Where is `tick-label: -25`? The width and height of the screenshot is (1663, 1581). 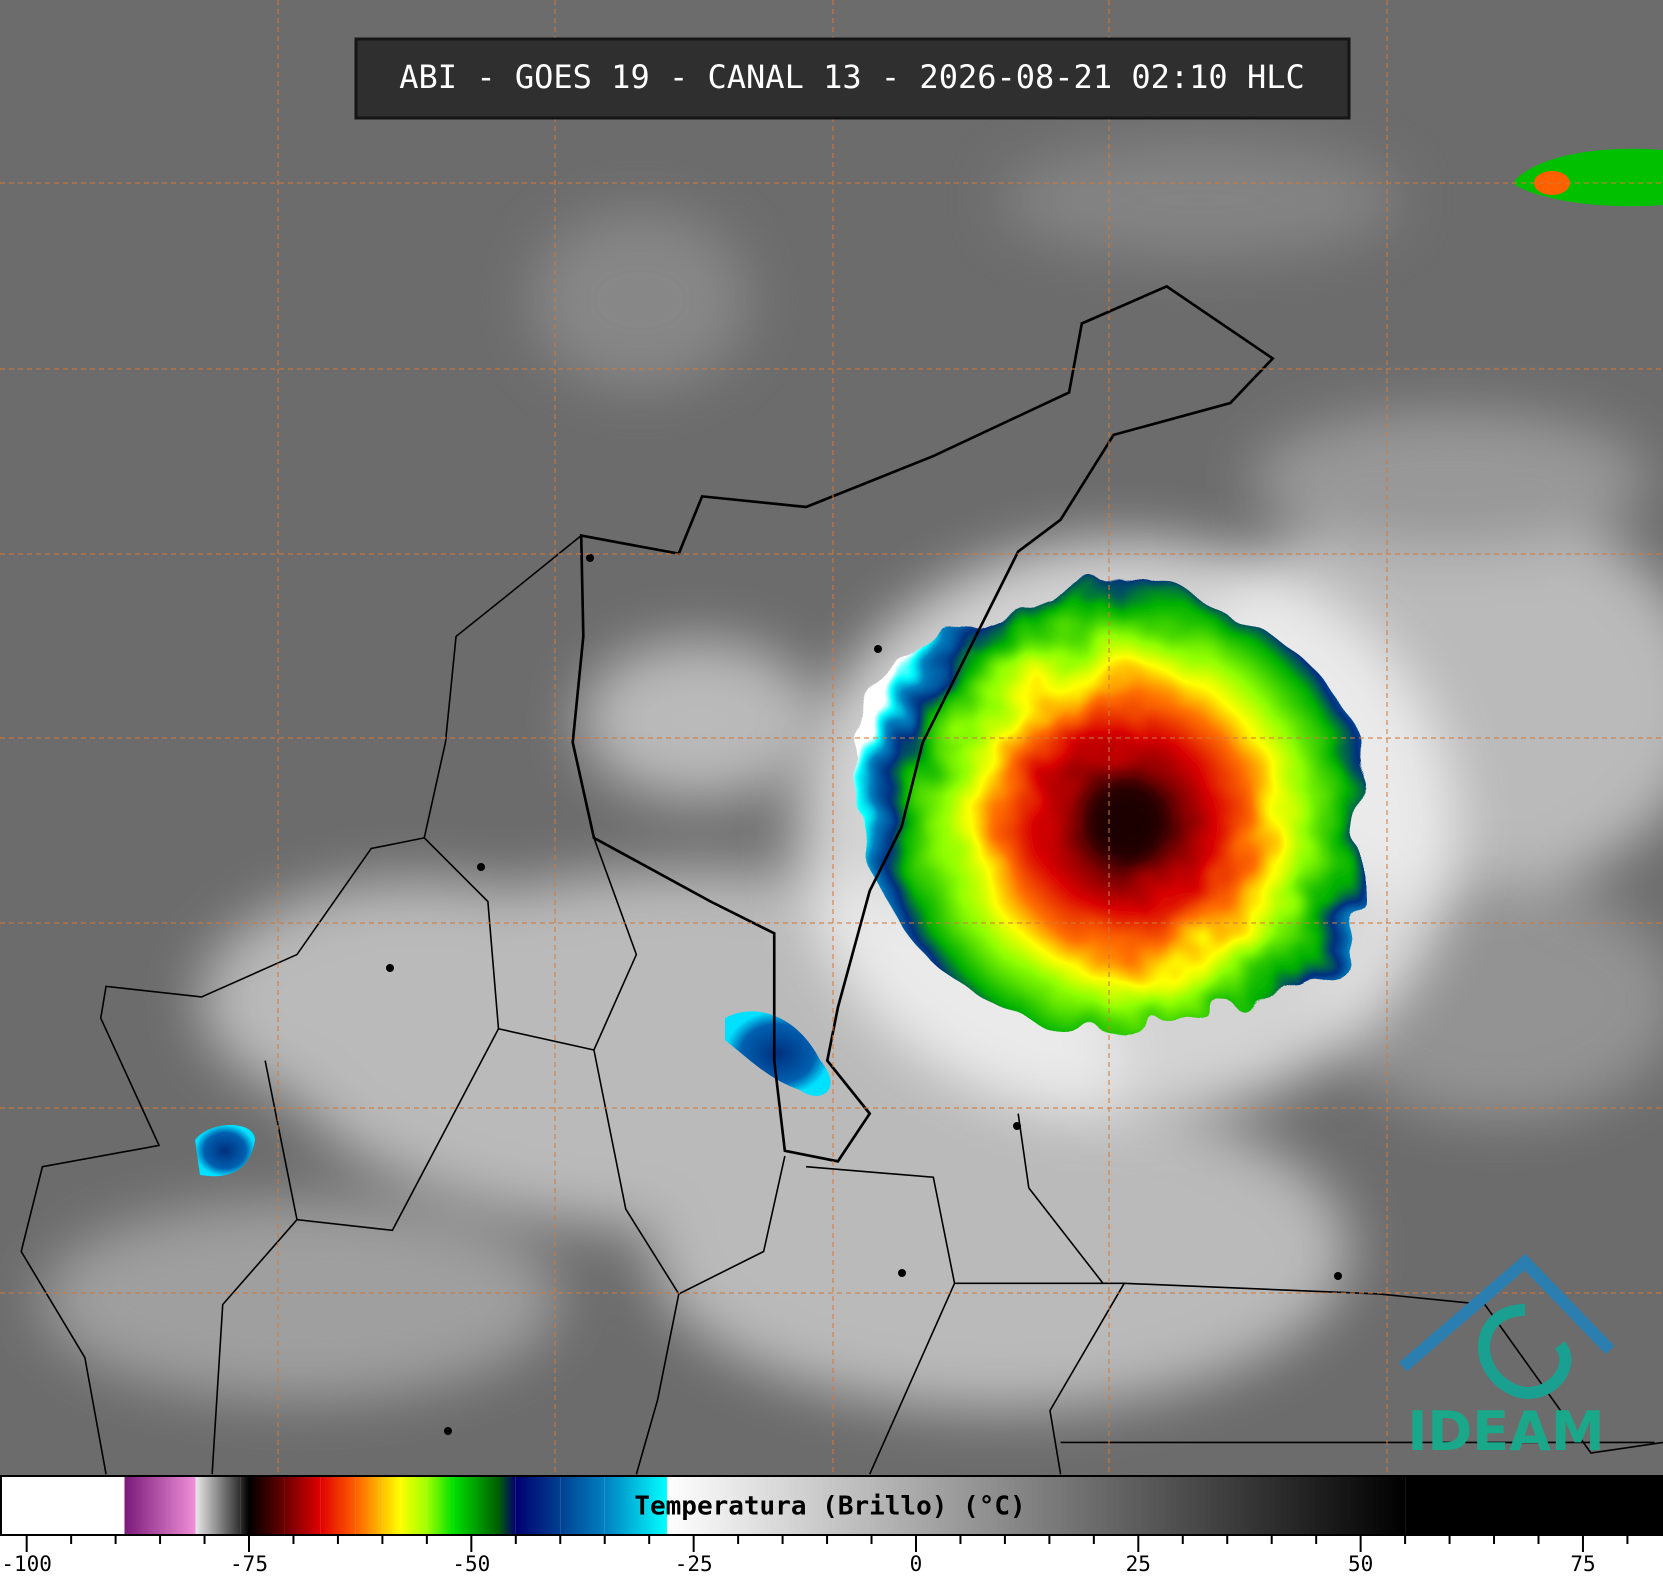 tick-label: -25 is located at coordinates (694, 1564).